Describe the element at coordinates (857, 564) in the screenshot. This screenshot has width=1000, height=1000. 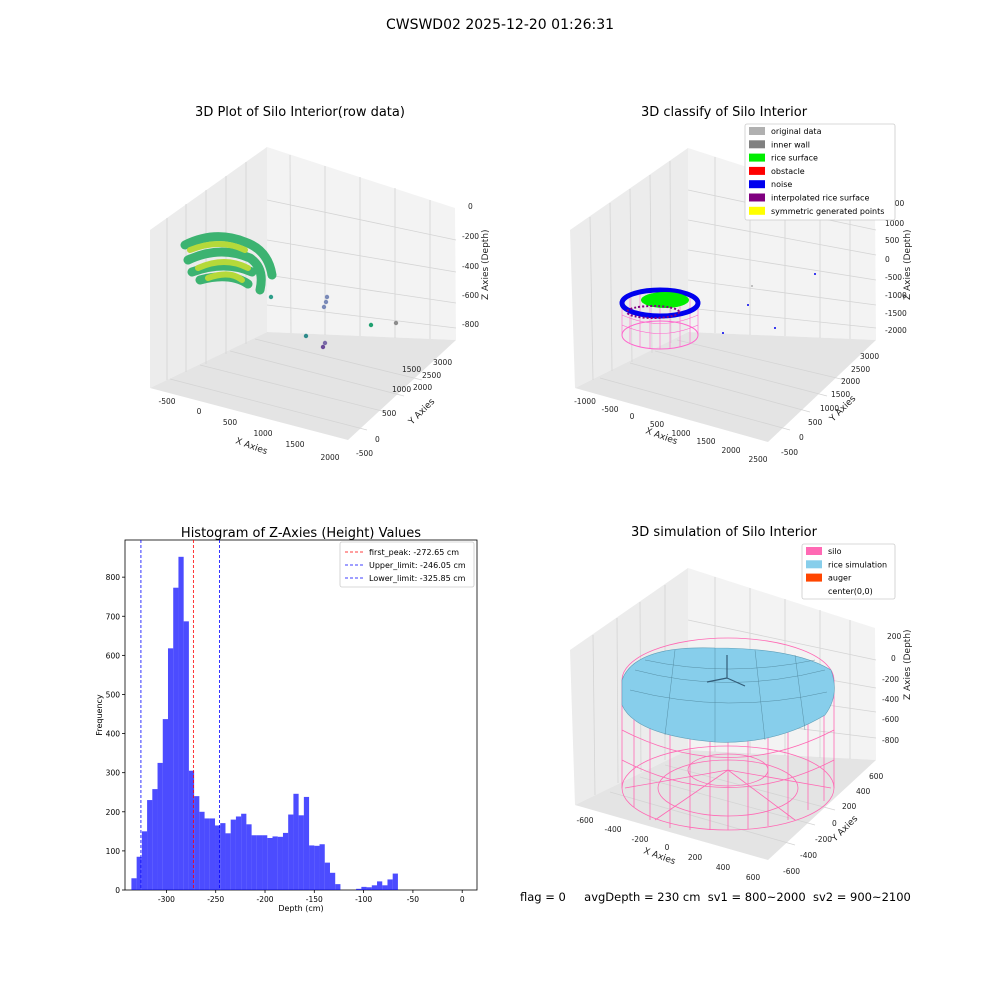
I see `legend-label: rice simulation` at that location.